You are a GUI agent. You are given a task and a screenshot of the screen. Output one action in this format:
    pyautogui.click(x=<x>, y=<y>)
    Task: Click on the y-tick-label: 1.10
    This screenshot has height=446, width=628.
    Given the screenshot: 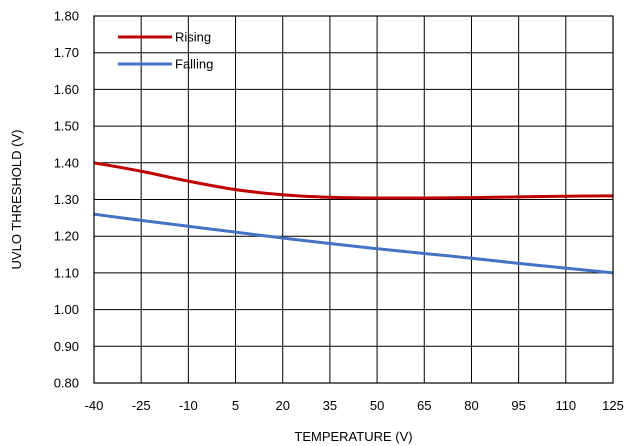 What is the action you would take?
    pyautogui.click(x=66, y=272)
    